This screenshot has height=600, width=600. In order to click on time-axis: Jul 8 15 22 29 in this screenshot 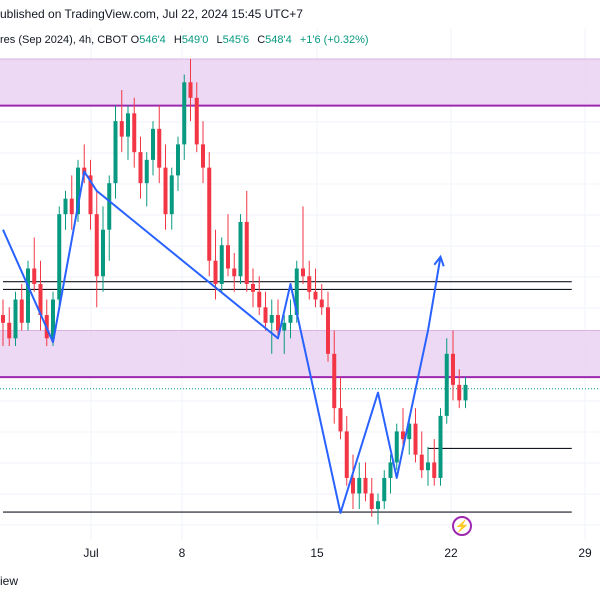, I will do `click(300, 555)`.